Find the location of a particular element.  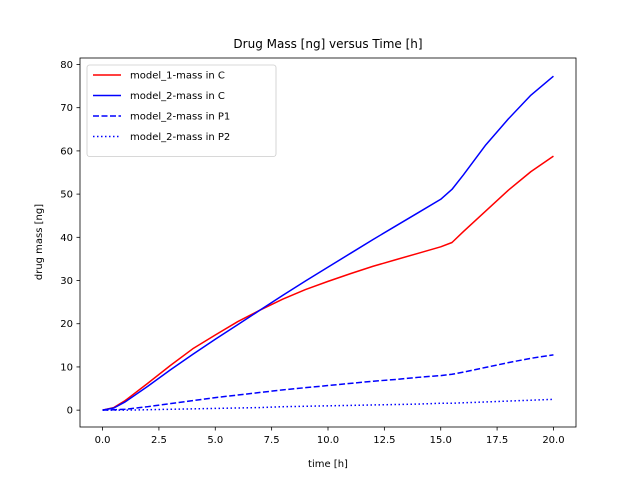

y-tick-label: 10 is located at coordinates (66, 367).